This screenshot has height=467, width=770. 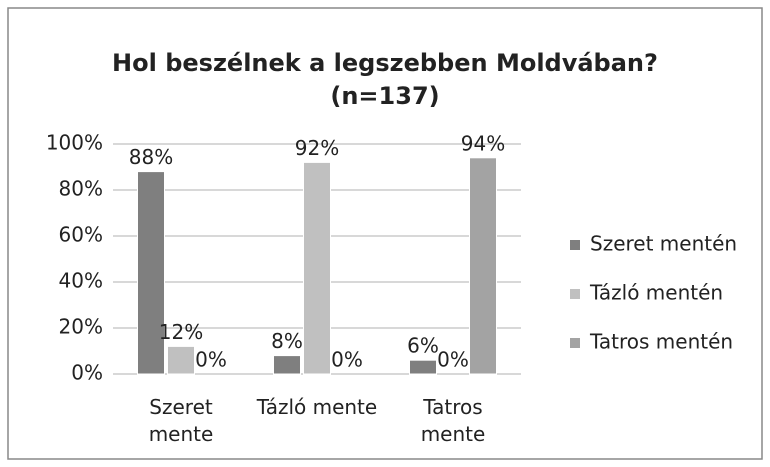 I want to click on y-tick-label: 20%, so click(x=81, y=327).